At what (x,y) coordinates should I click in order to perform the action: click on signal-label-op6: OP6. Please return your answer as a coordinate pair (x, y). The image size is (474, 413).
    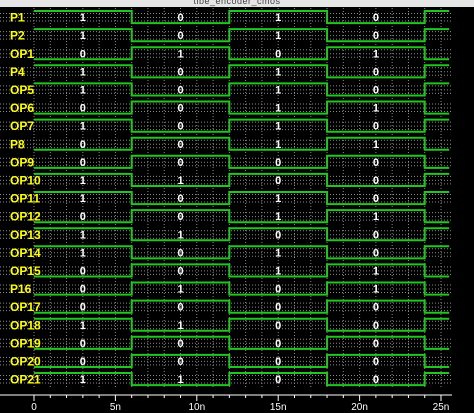
    Looking at the image, I should click on (22, 108).